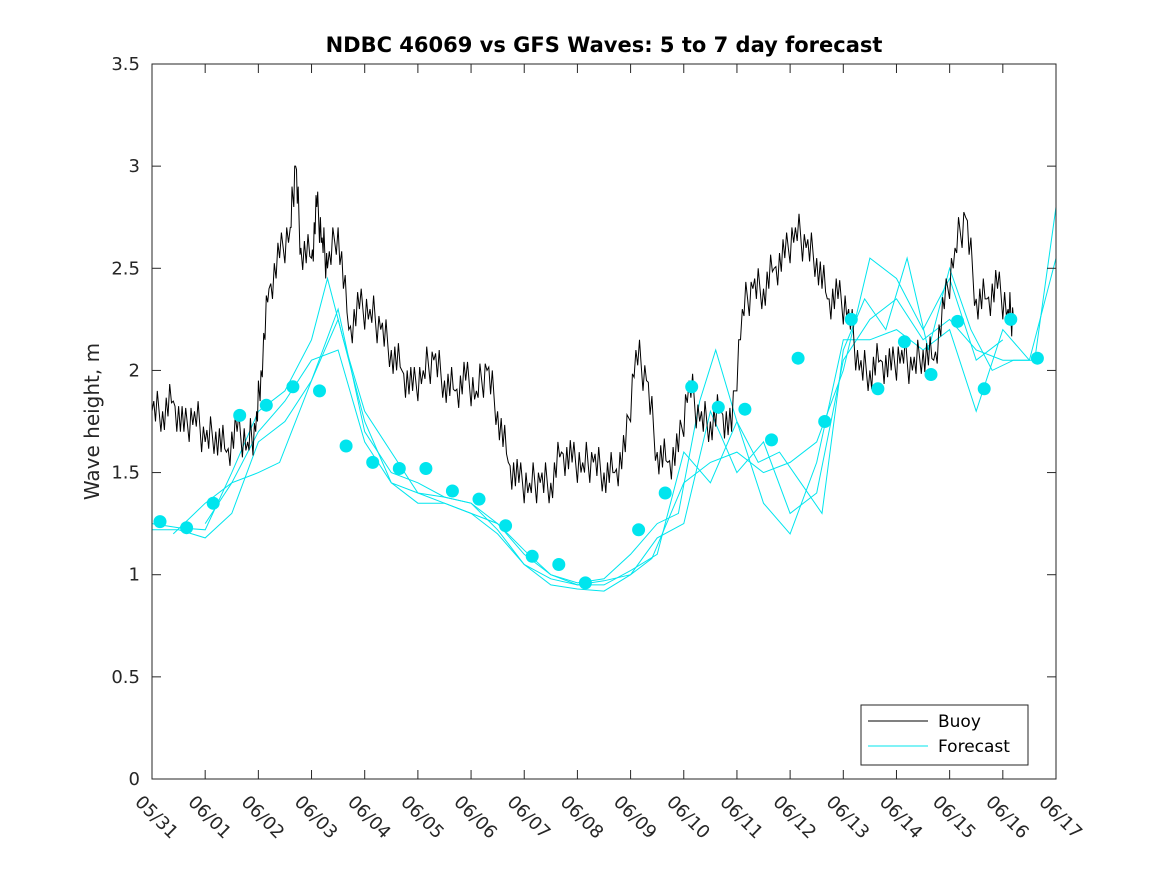  What do you see at coordinates (125, 473) in the screenshot?
I see `y-tick-label: 1.5` at bounding box center [125, 473].